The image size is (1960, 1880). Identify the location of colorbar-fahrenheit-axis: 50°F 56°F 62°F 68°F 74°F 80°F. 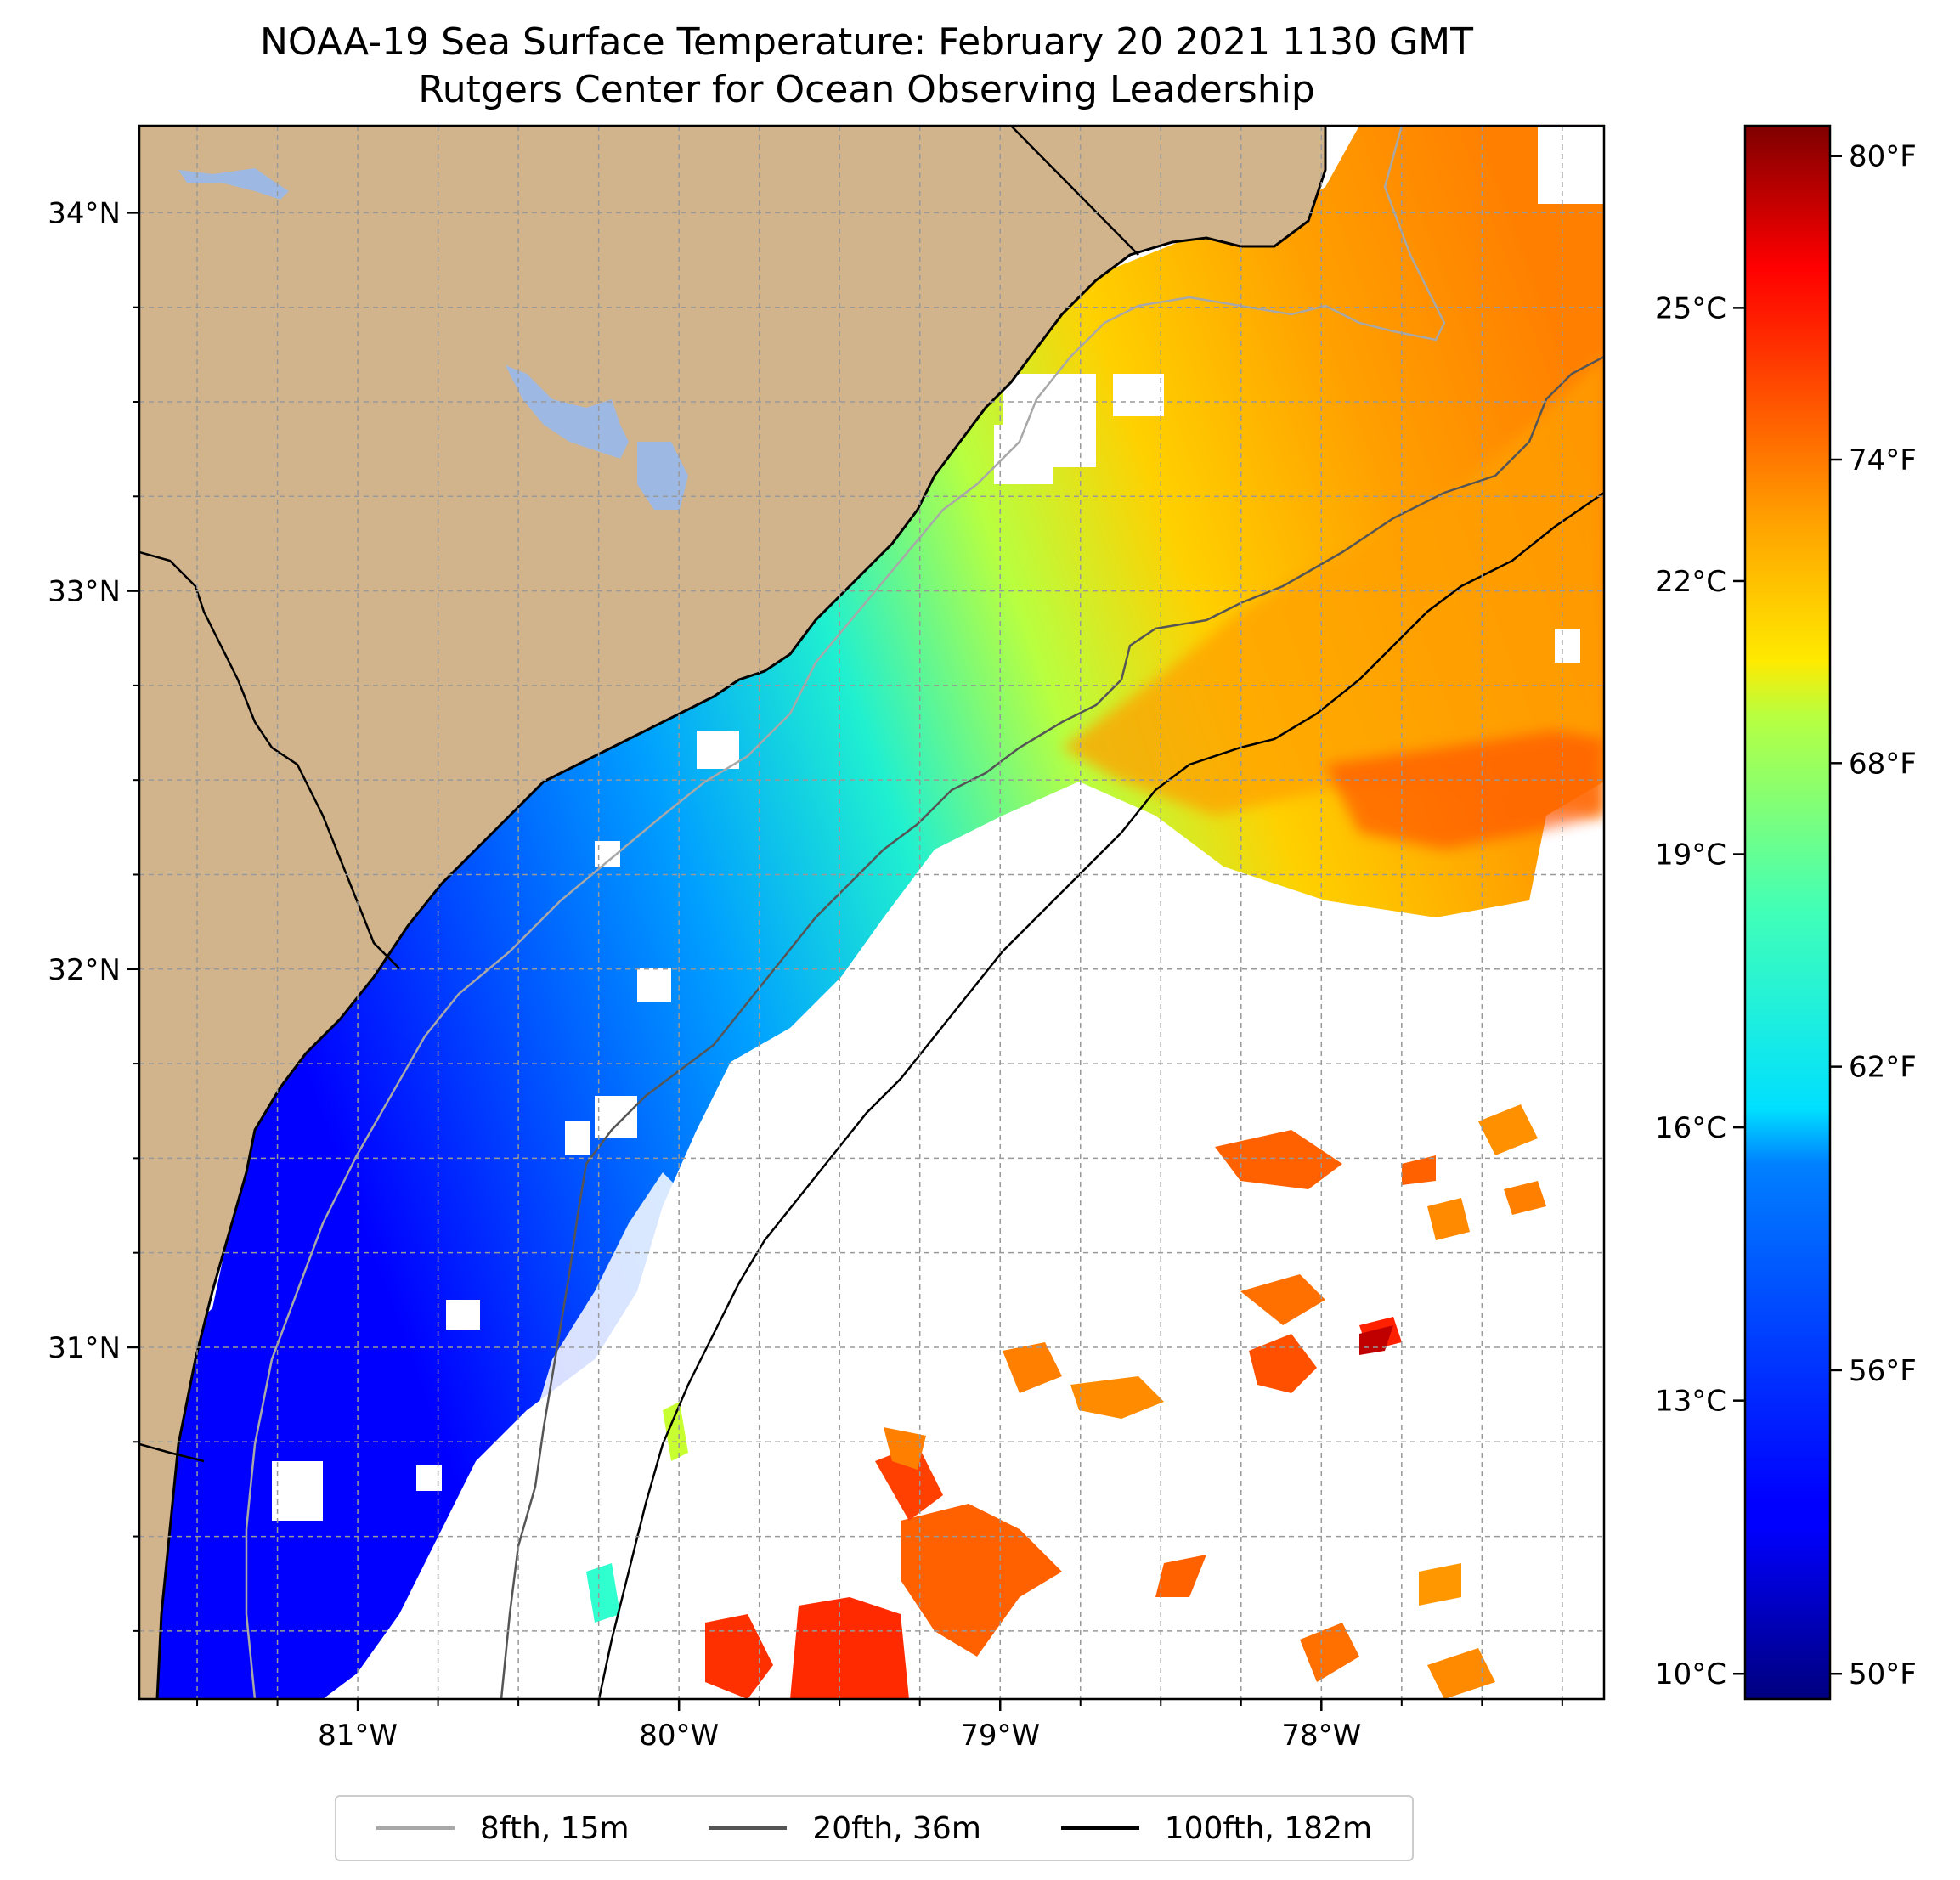
(1874, 916).